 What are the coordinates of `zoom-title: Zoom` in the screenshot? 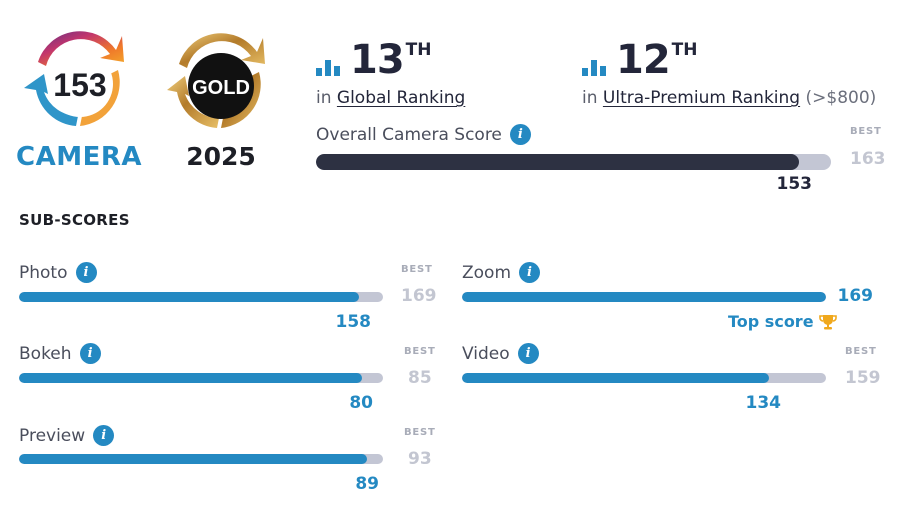 It's located at (487, 272).